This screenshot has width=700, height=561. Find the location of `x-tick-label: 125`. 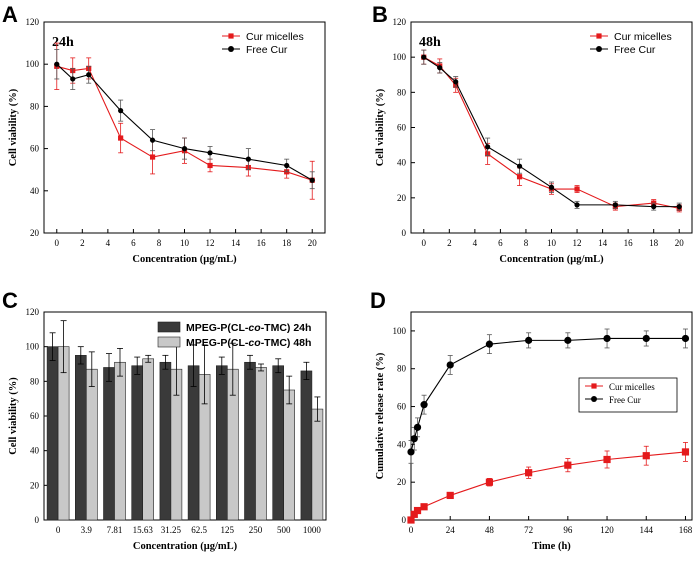

x-tick-label: 125 is located at coordinates (228, 530).